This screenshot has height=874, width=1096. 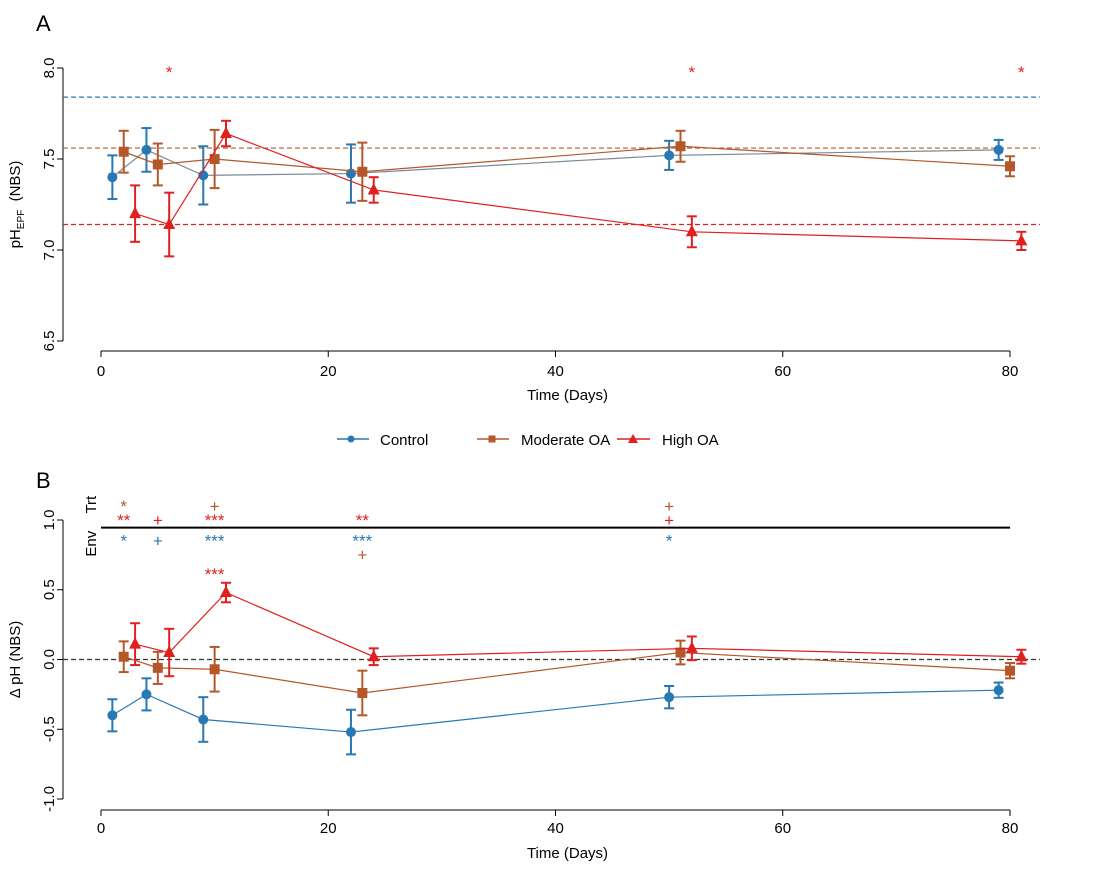 What do you see at coordinates (49, 589) in the screenshot?
I see `panel-b-y-tick-label: 0.5` at bounding box center [49, 589].